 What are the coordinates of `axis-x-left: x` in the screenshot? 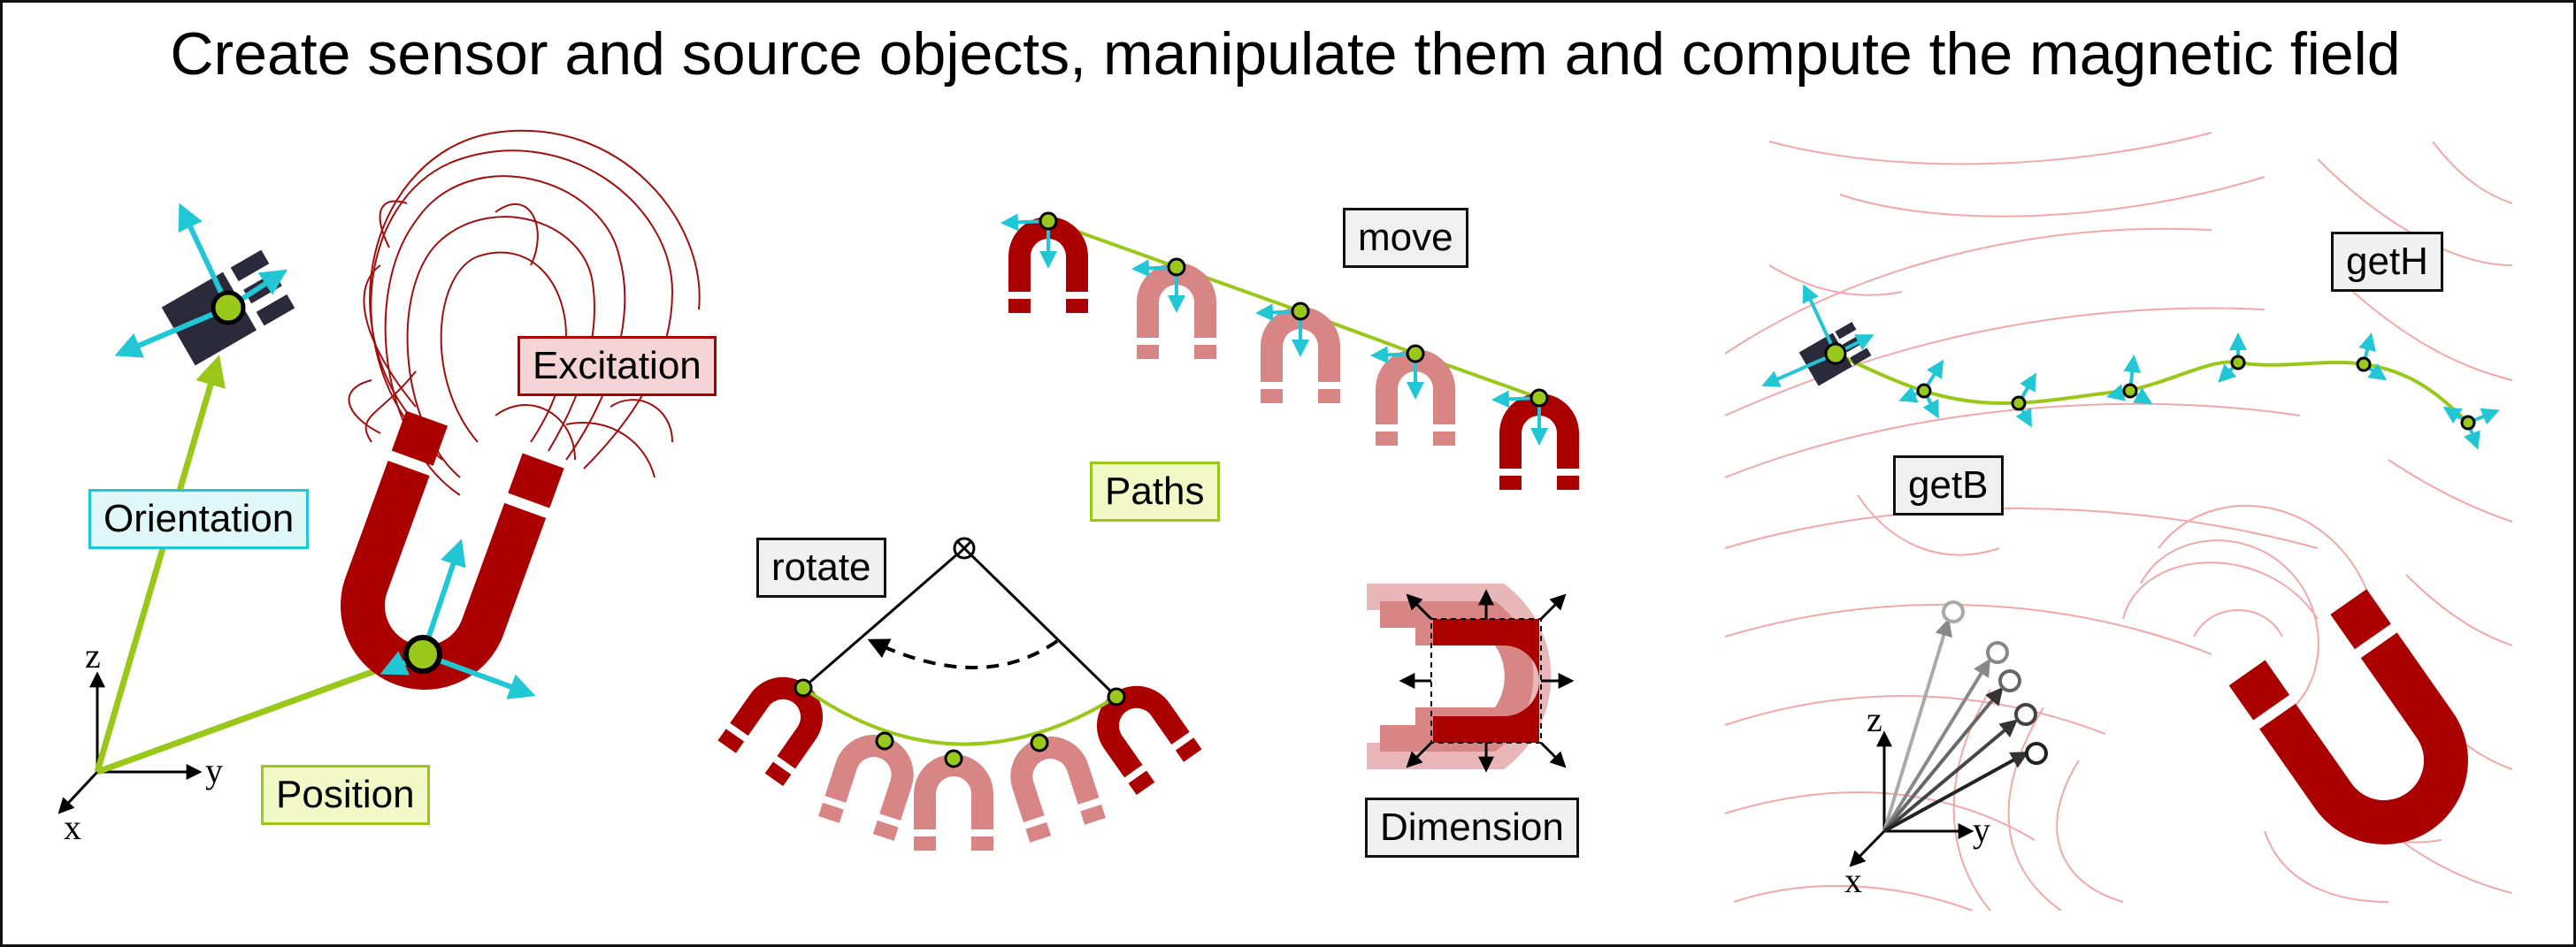 It's located at (72, 827).